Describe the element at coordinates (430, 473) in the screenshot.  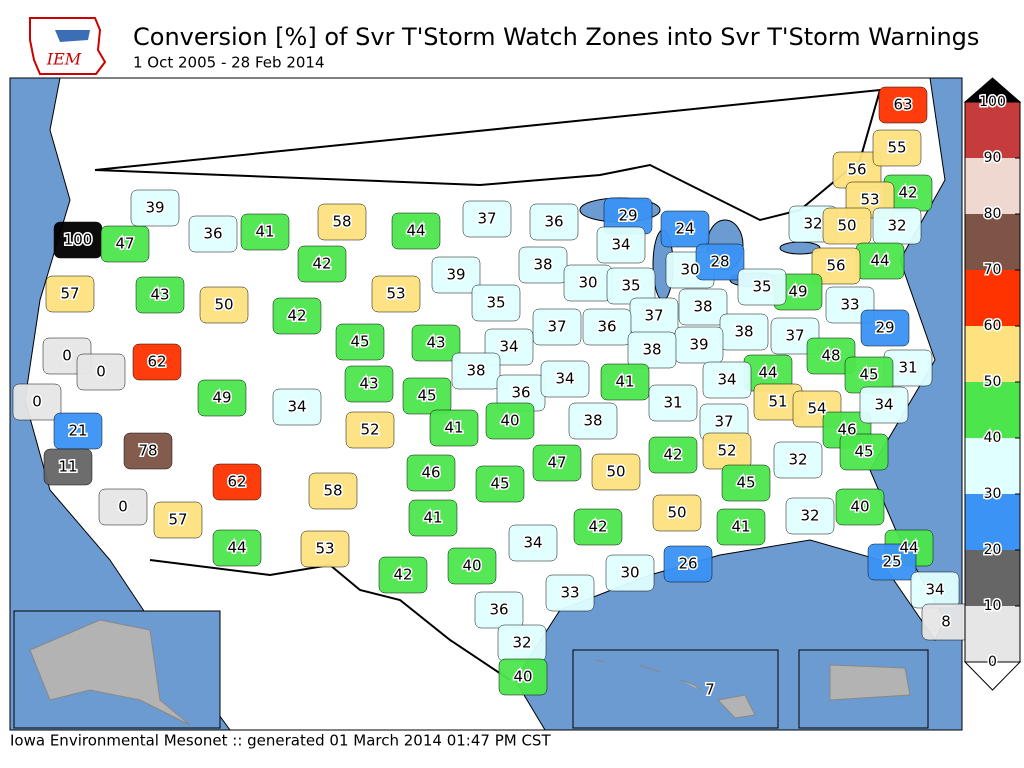
I see `zone-label: 46` at that location.